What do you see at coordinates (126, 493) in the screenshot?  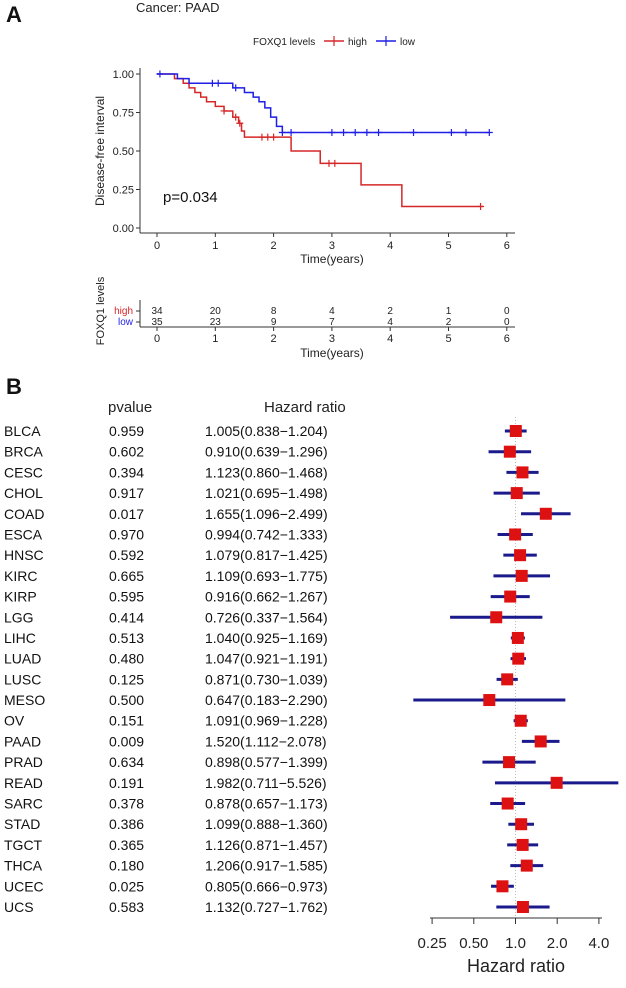 I see `row-pvalue: 0.917` at bounding box center [126, 493].